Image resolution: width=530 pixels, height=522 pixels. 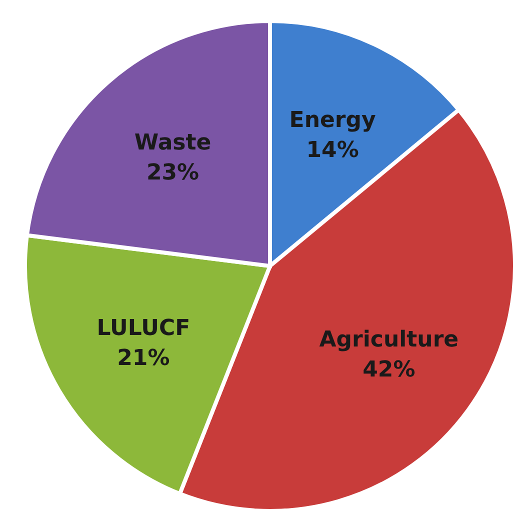 I want to click on data-label: 42%, so click(x=389, y=369).